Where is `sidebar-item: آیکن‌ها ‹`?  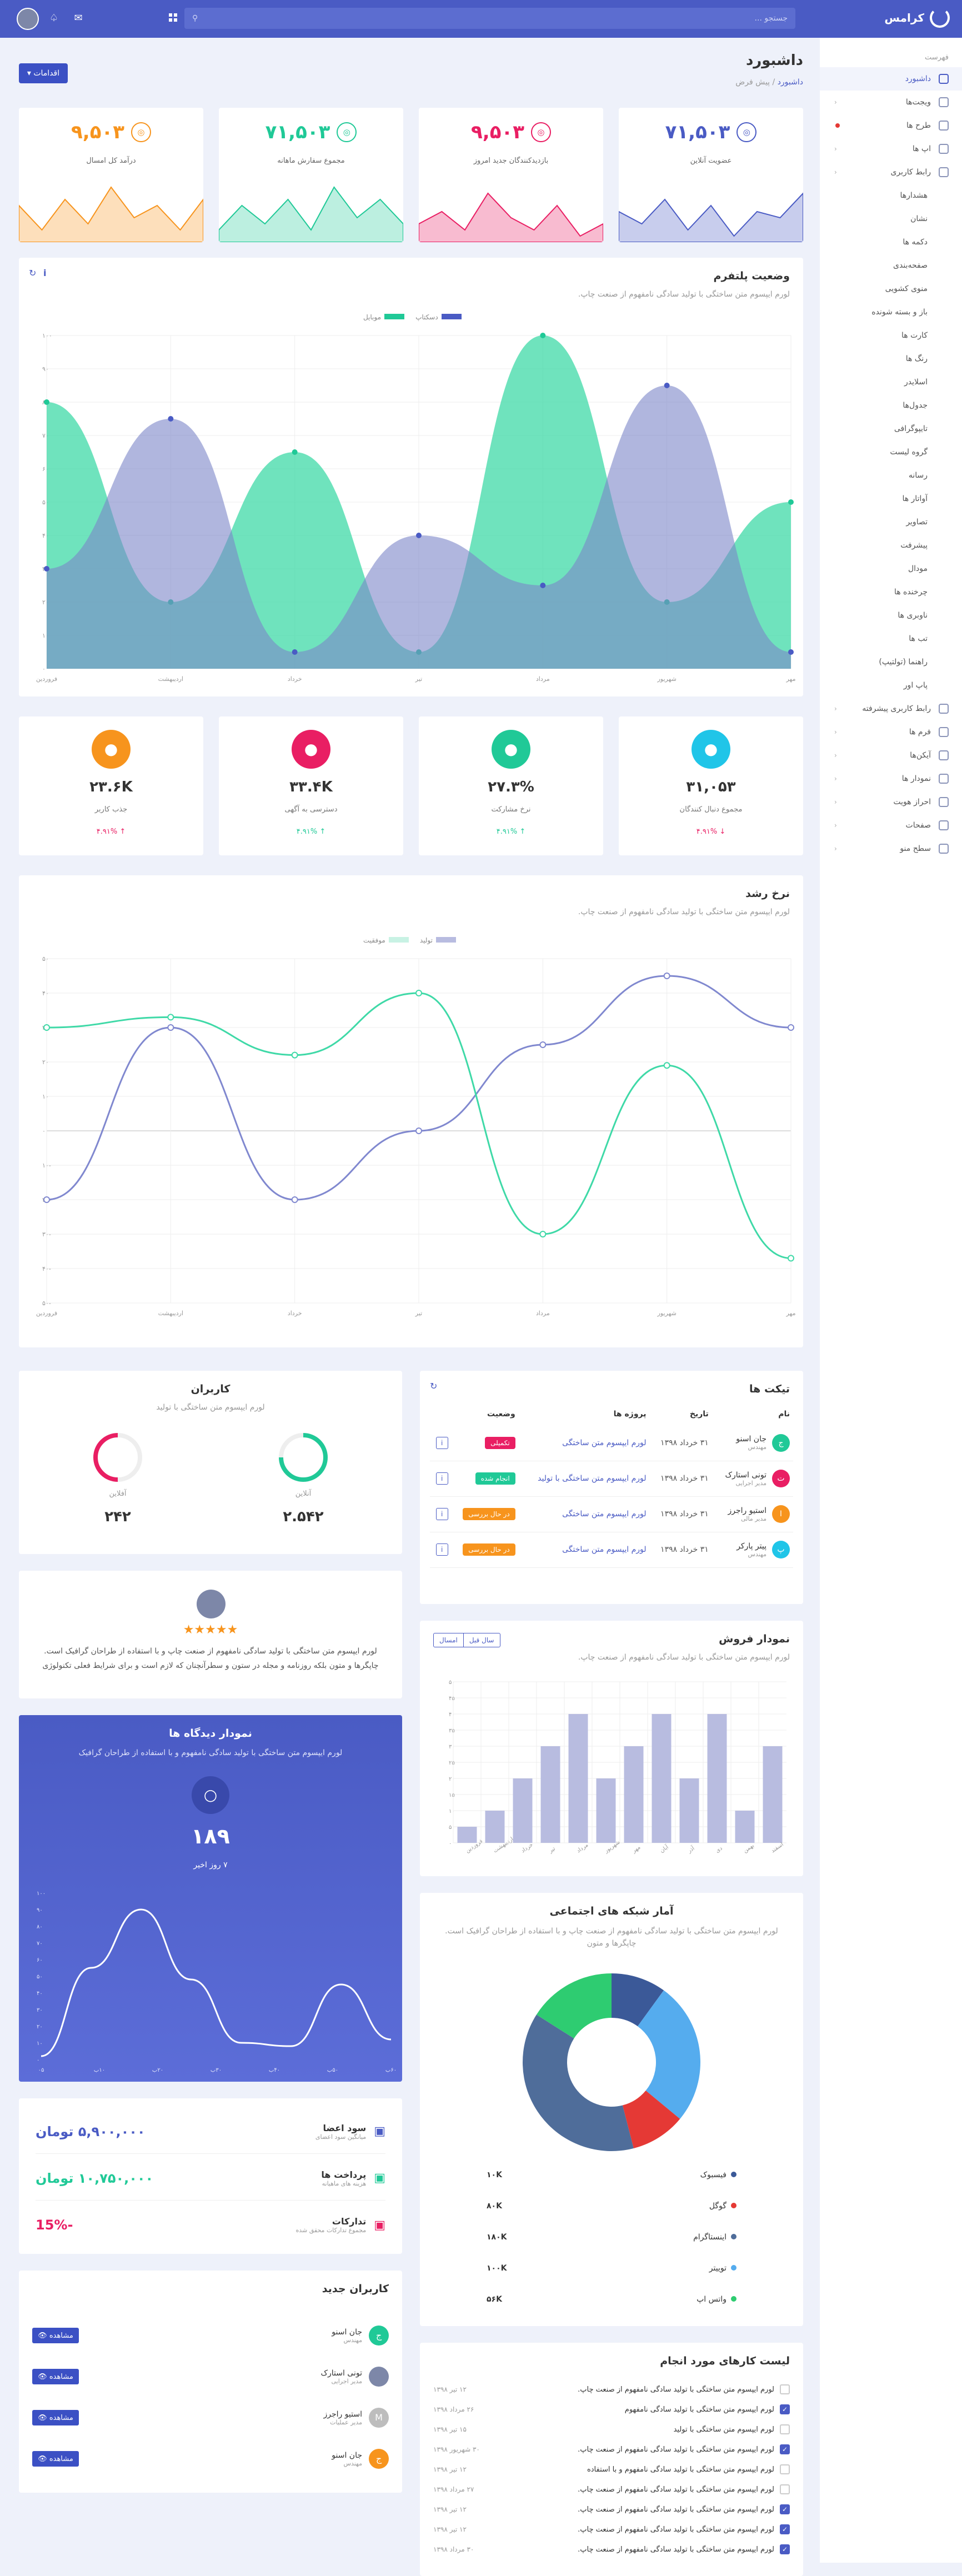
sidebar-item: آیکن‌ها ‹ is located at coordinates (891, 755).